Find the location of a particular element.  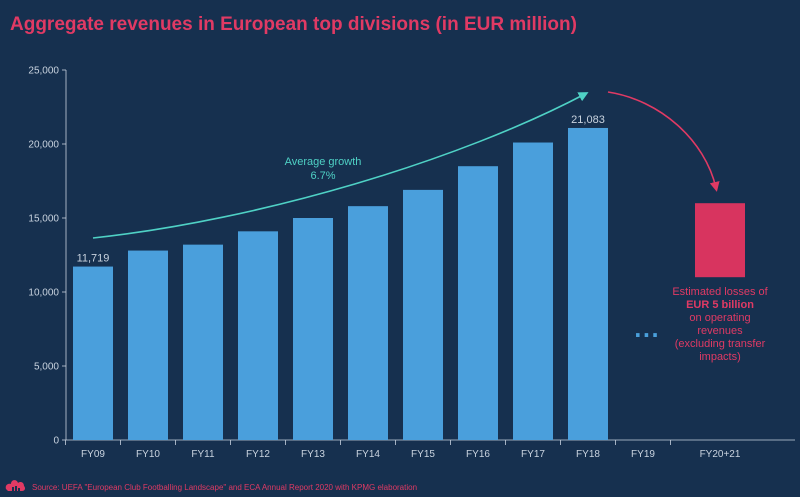

x-tick-label: FY12 is located at coordinates (258, 454).